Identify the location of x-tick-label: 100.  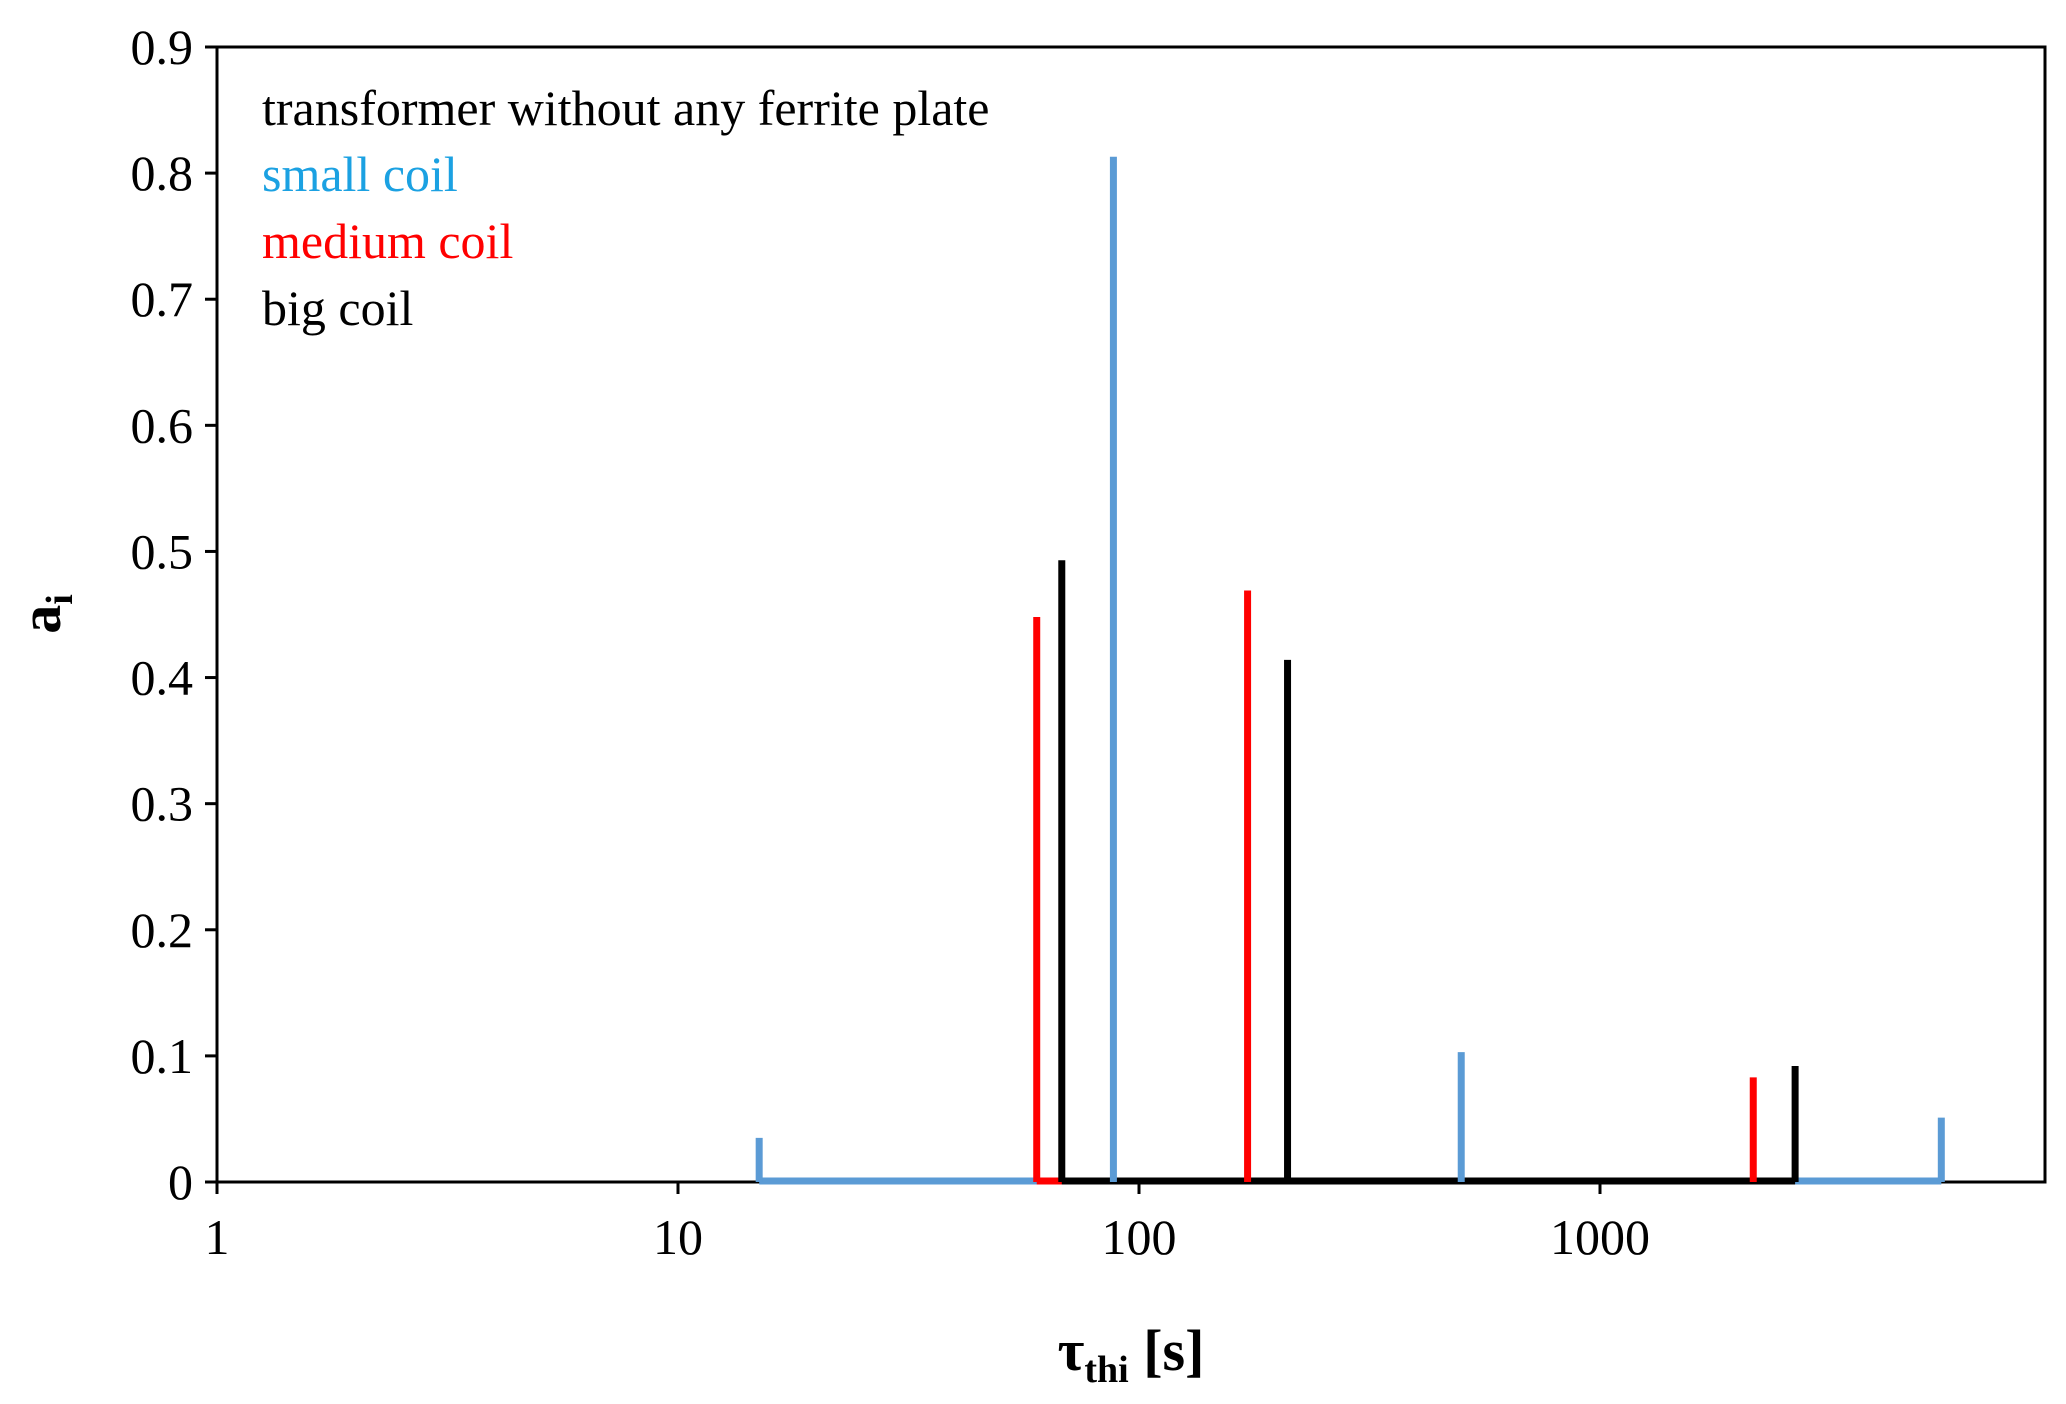
(1139, 1237).